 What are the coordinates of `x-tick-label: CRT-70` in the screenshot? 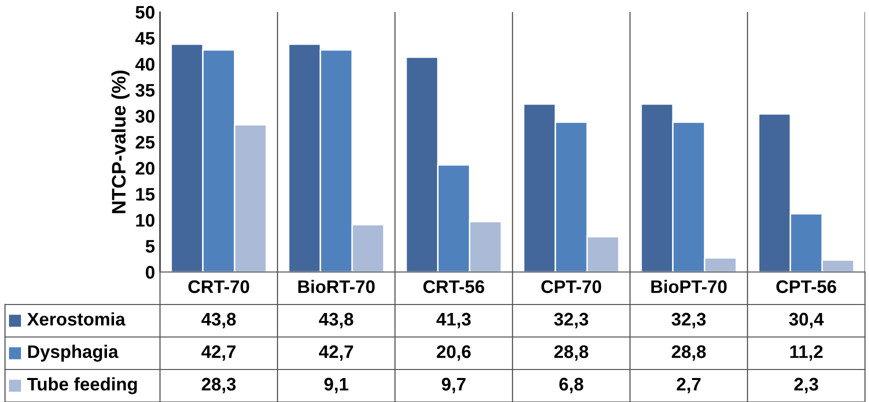 It's located at (219, 287).